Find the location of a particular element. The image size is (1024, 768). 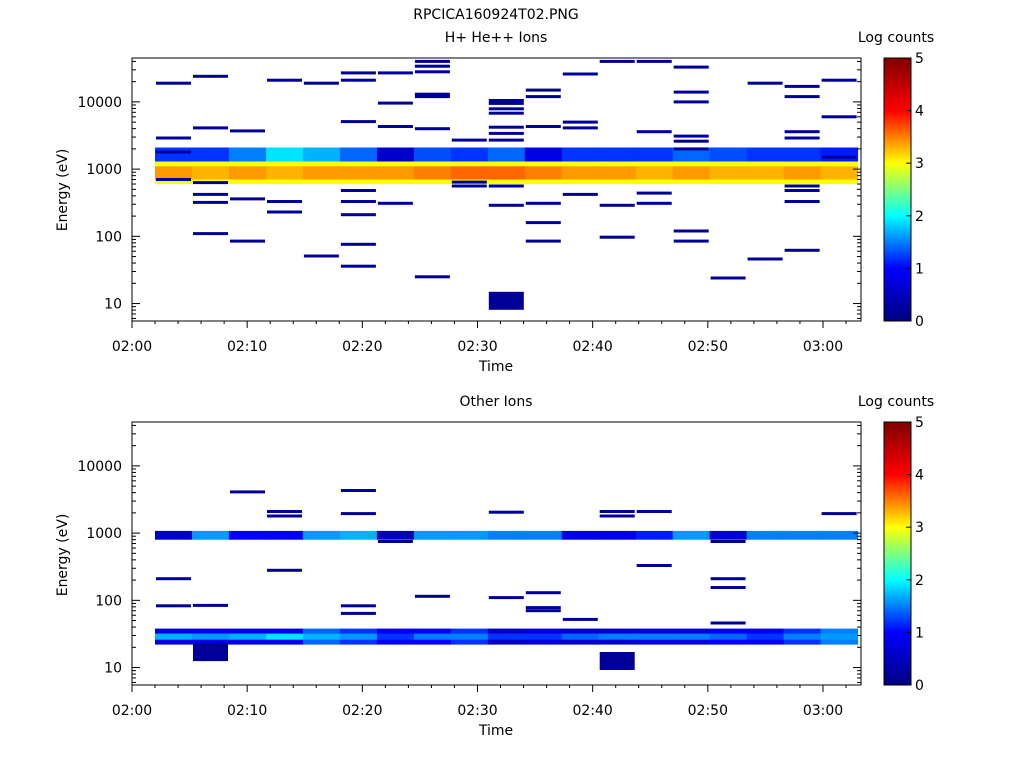

x-tick-label: 02:00 is located at coordinates (132, 711).